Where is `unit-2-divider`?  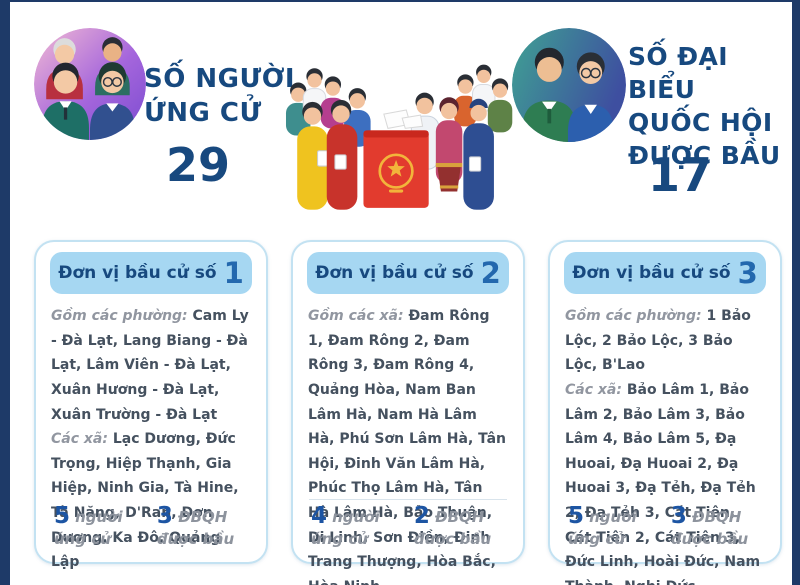 unit-2-divider is located at coordinates (408, 499).